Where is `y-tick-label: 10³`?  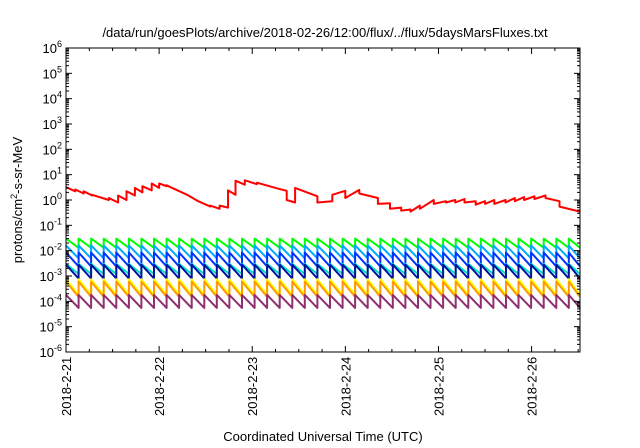
y-tick-label: 10³ is located at coordinates (52, 123).